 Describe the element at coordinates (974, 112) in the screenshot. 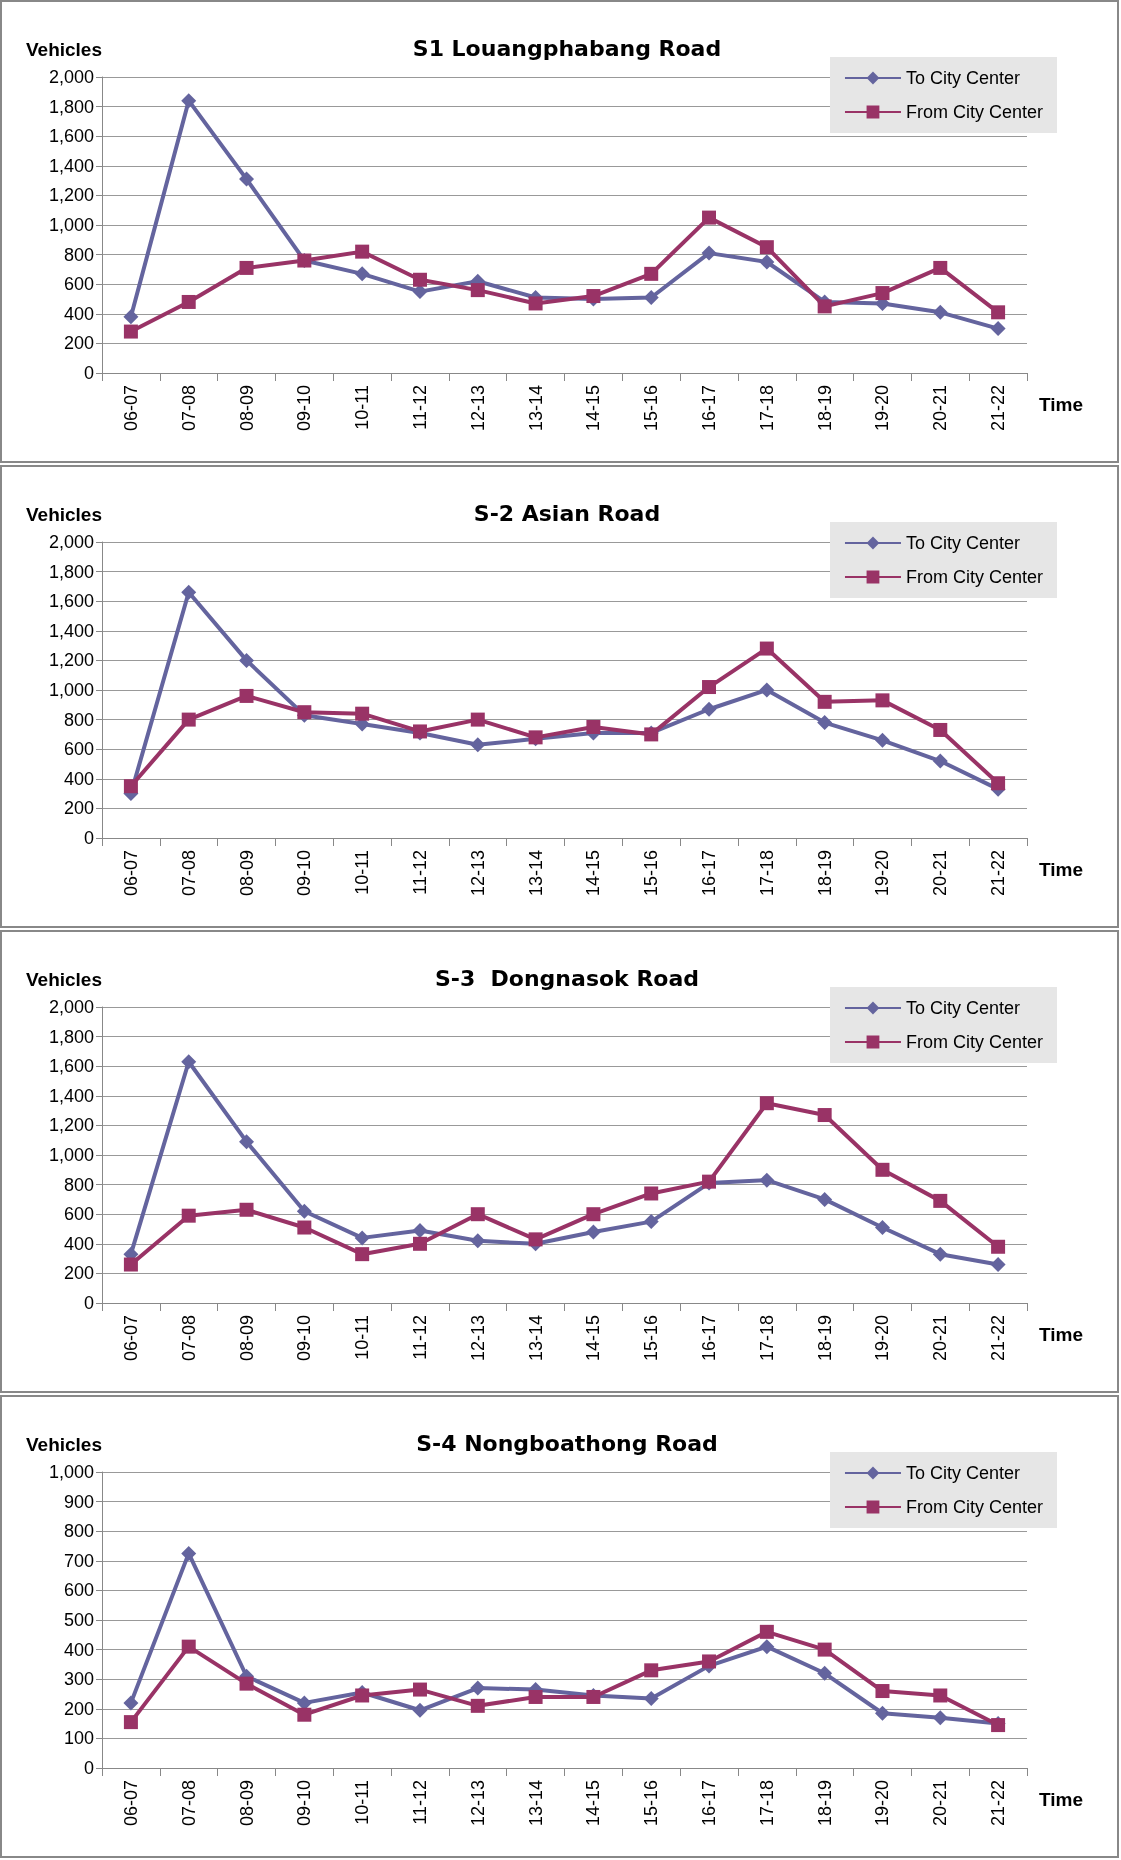

I see `legend-label: From City Center` at that location.